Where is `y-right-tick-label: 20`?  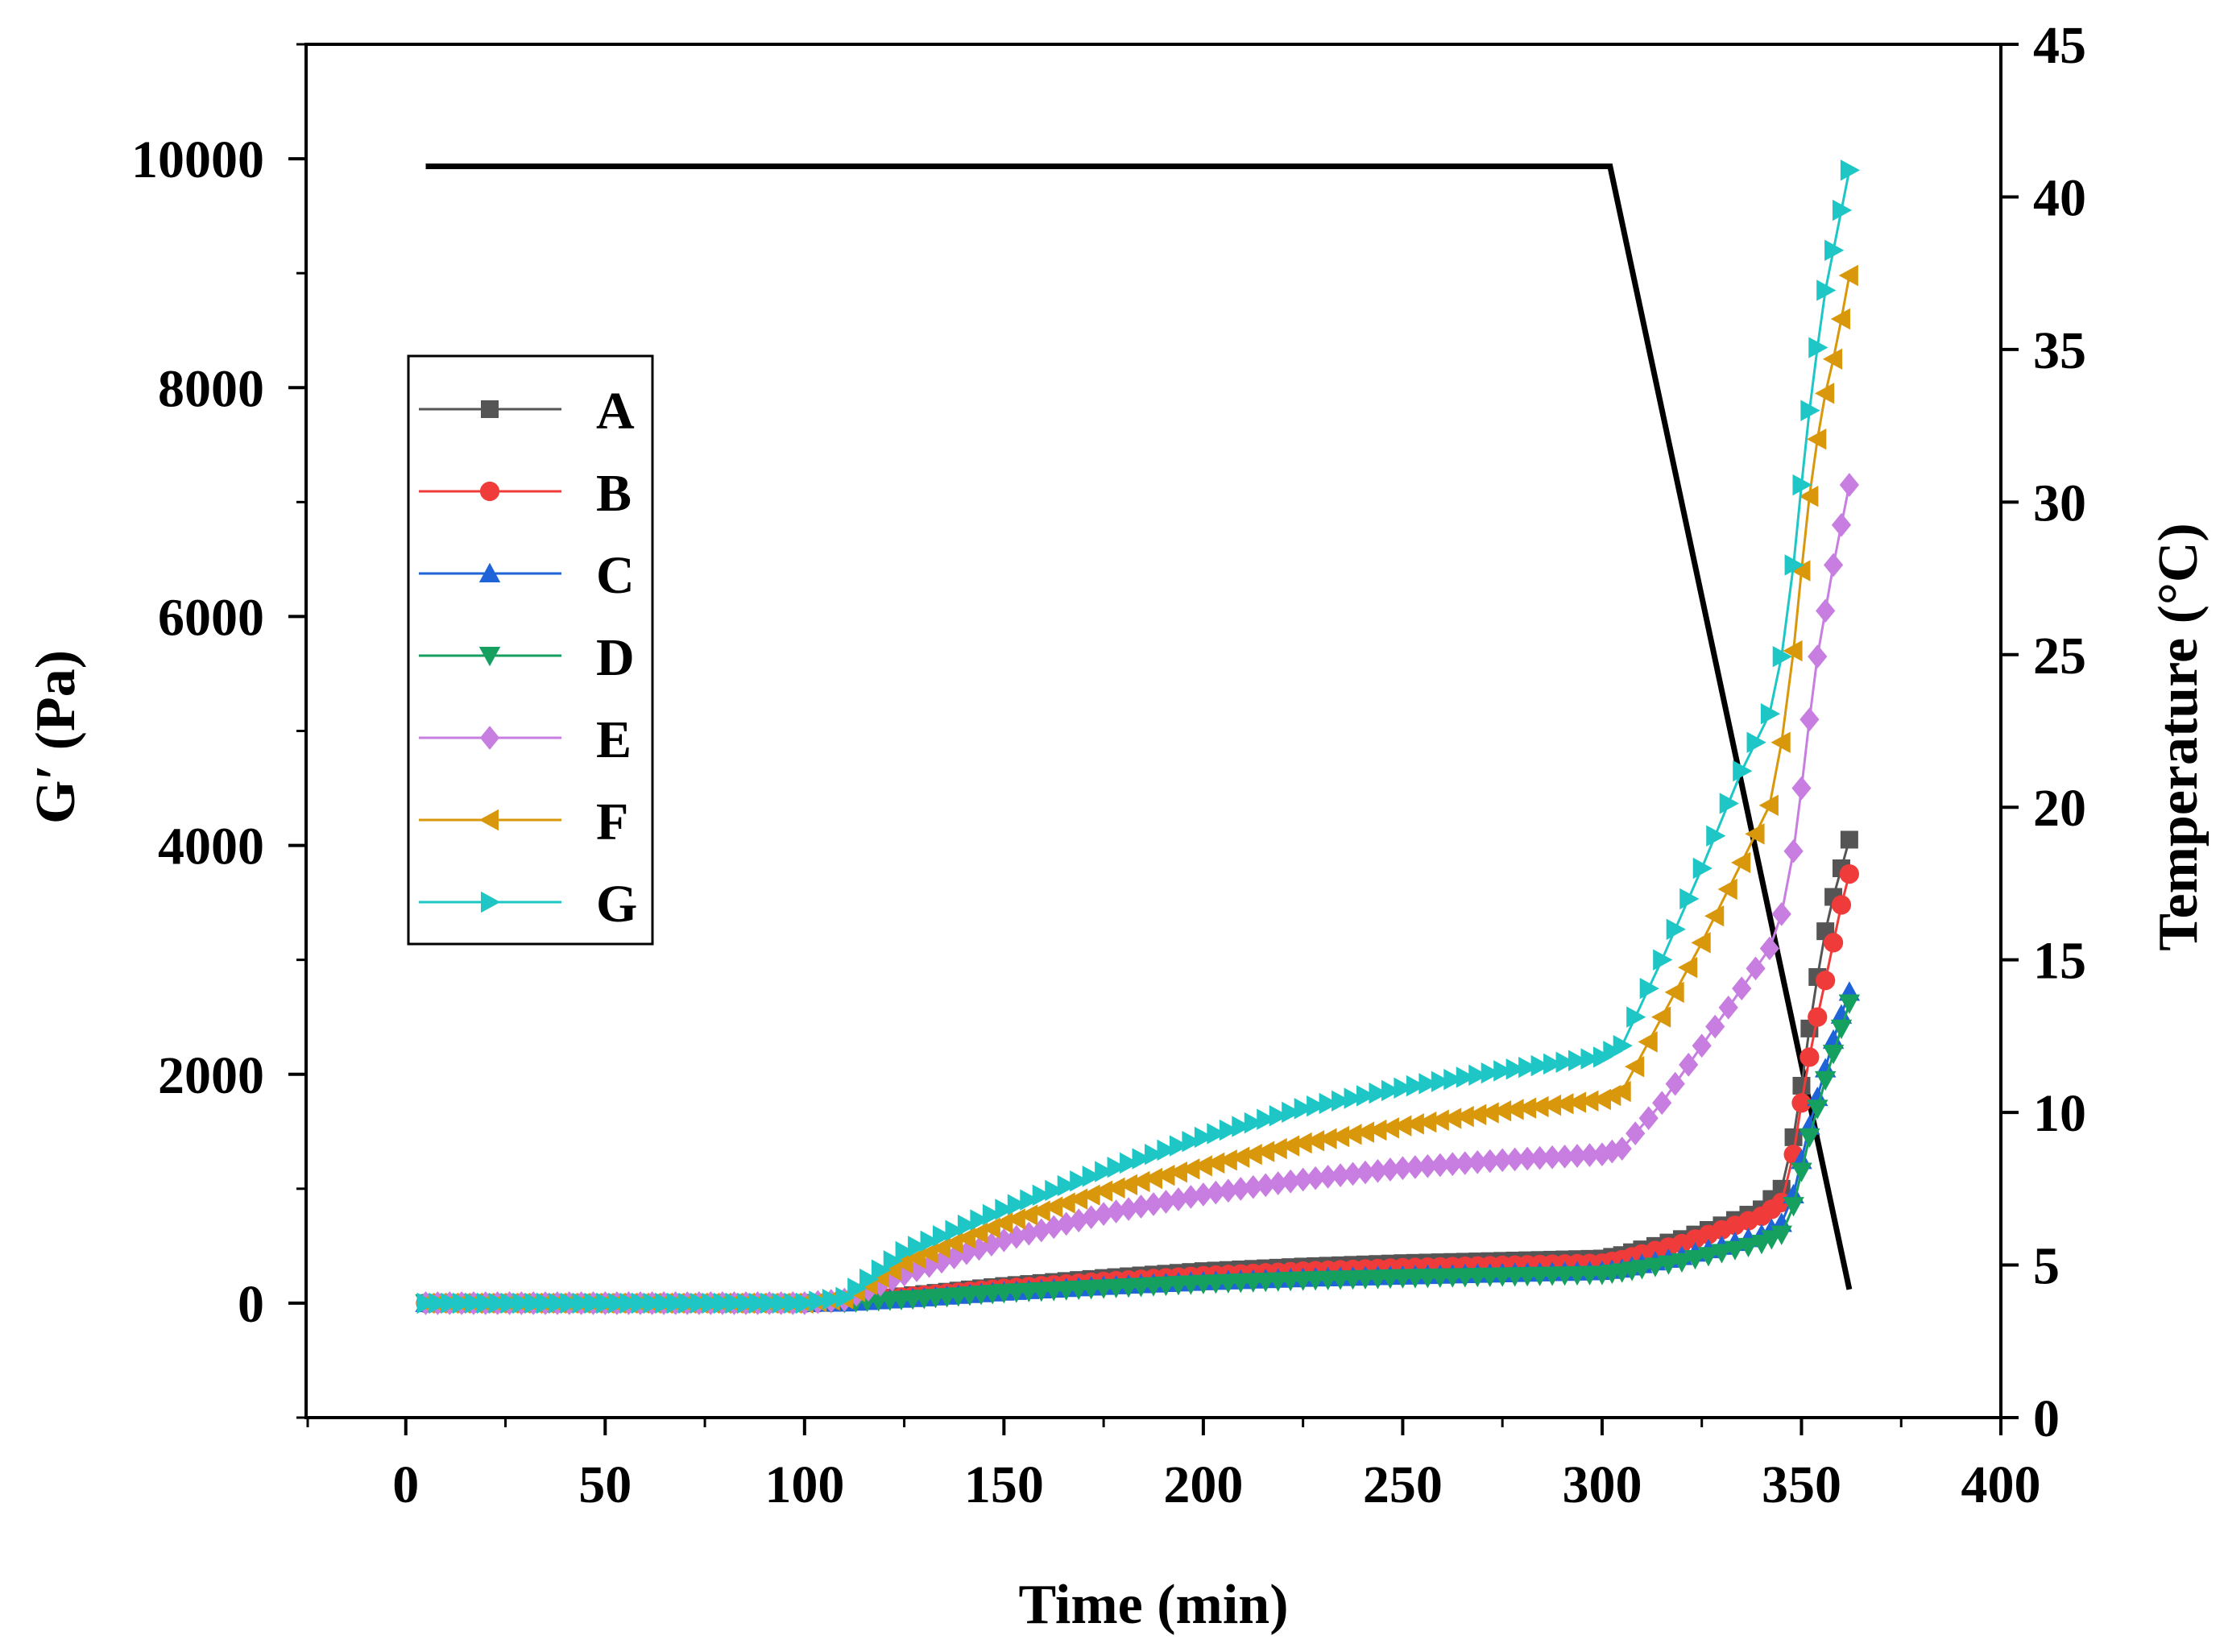
y-right-tick-label: 20 is located at coordinates (2059, 808).